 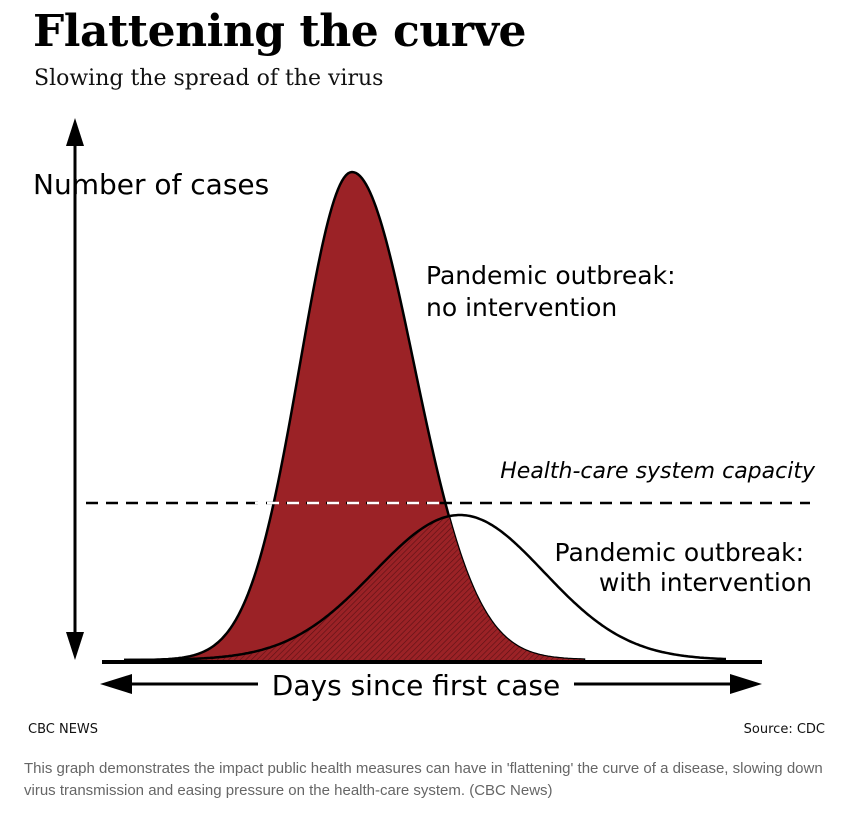 I want to click on x-axis-label: Days since first case, so click(x=416, y=685).